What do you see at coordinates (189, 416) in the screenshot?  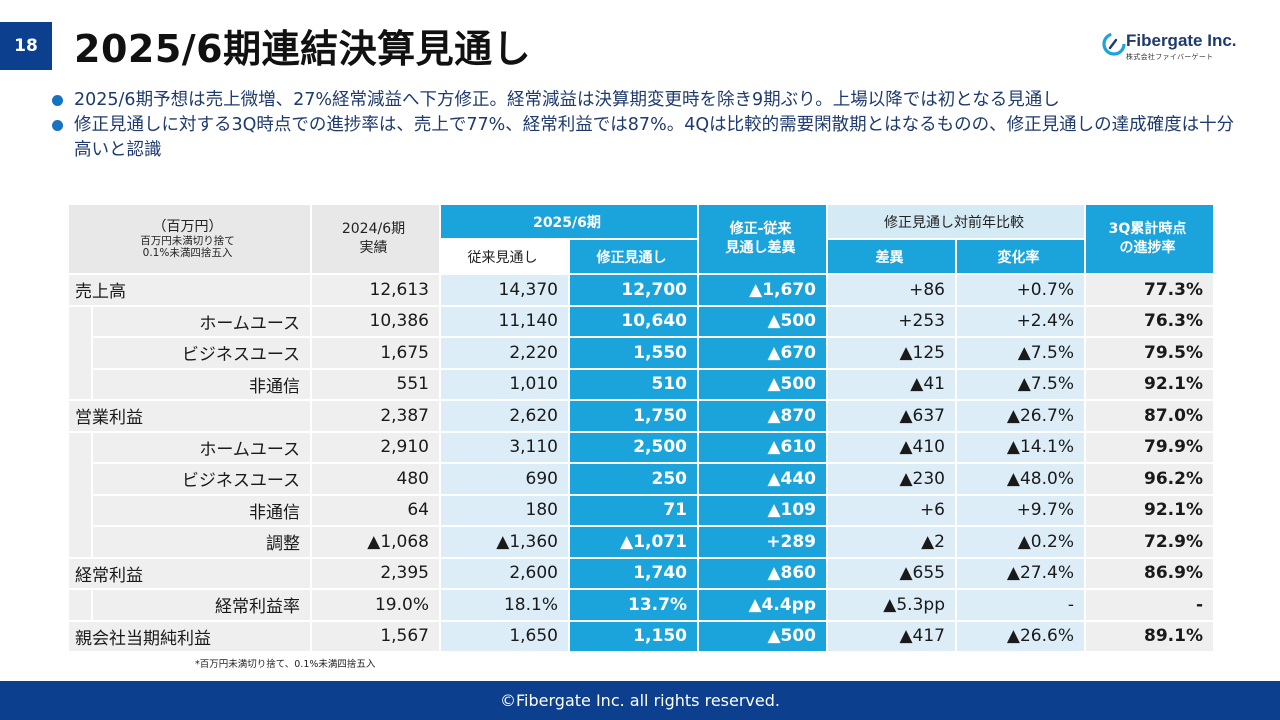 I see `row-label: 営業利益` at bounding box center [189, 416].